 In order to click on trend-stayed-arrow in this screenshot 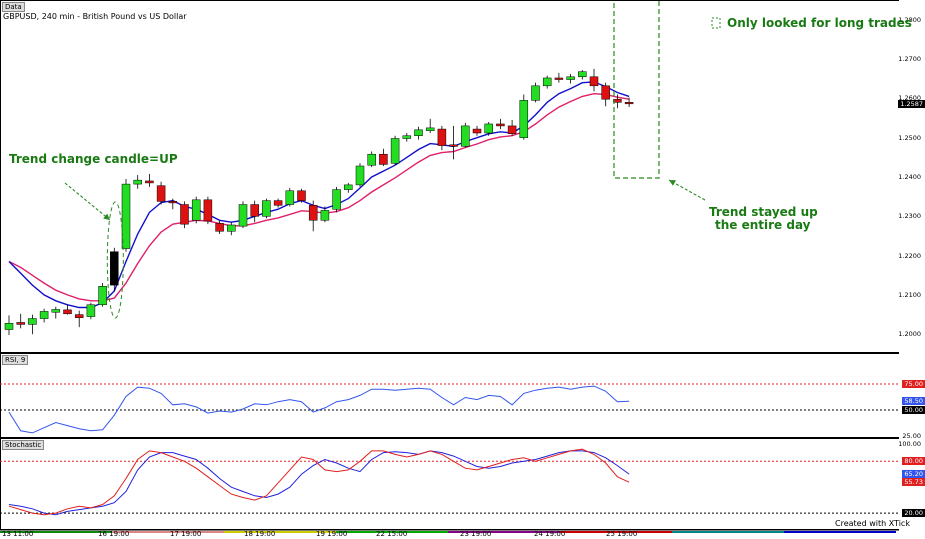, I will do `click(687, 190)`.